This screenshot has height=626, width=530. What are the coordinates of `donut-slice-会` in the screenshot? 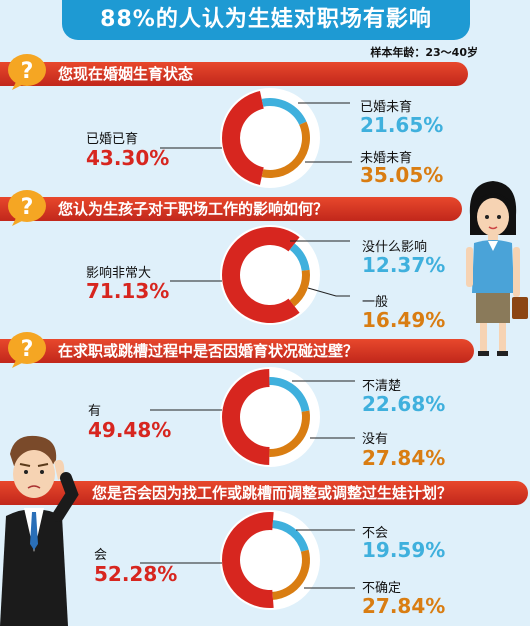 It's located at (248, 560).